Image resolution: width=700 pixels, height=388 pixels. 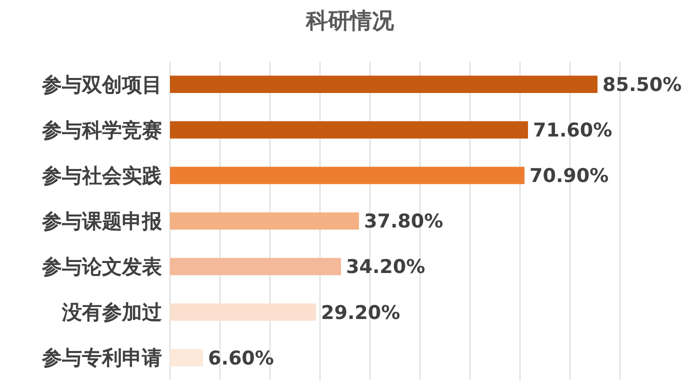 What do you see at coordinates (102, 221) in the screenshot?
I see `y-tick-label: 参与课题申报` at bounding box center [102, 221].